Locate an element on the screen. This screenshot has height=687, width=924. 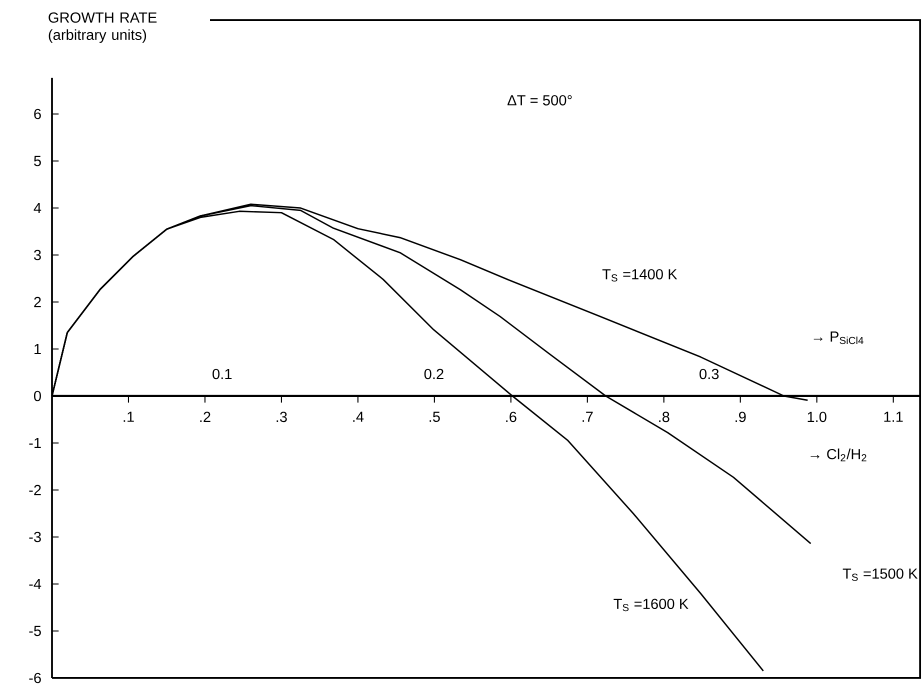
y-tick-label: -6 is located at coordinates (35, 678).